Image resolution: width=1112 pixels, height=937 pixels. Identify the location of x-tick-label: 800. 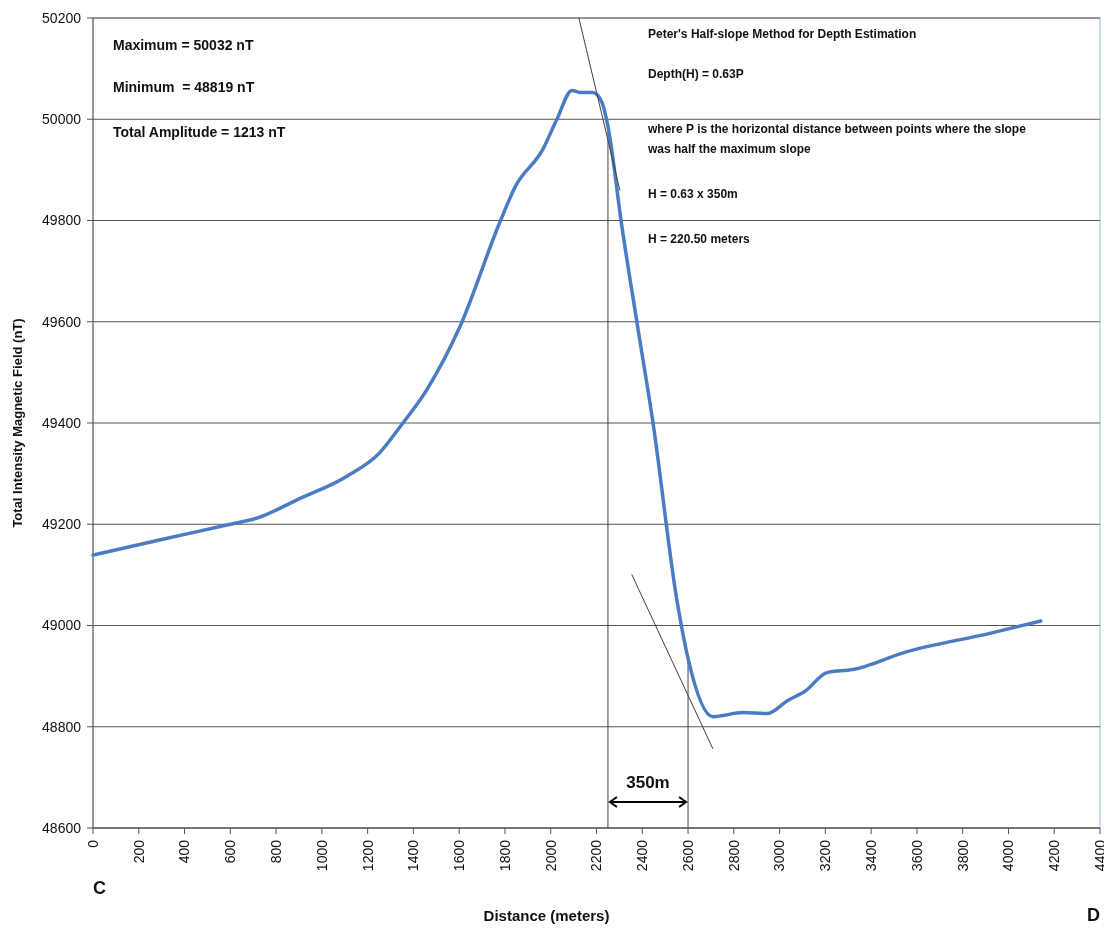
(275, 851).